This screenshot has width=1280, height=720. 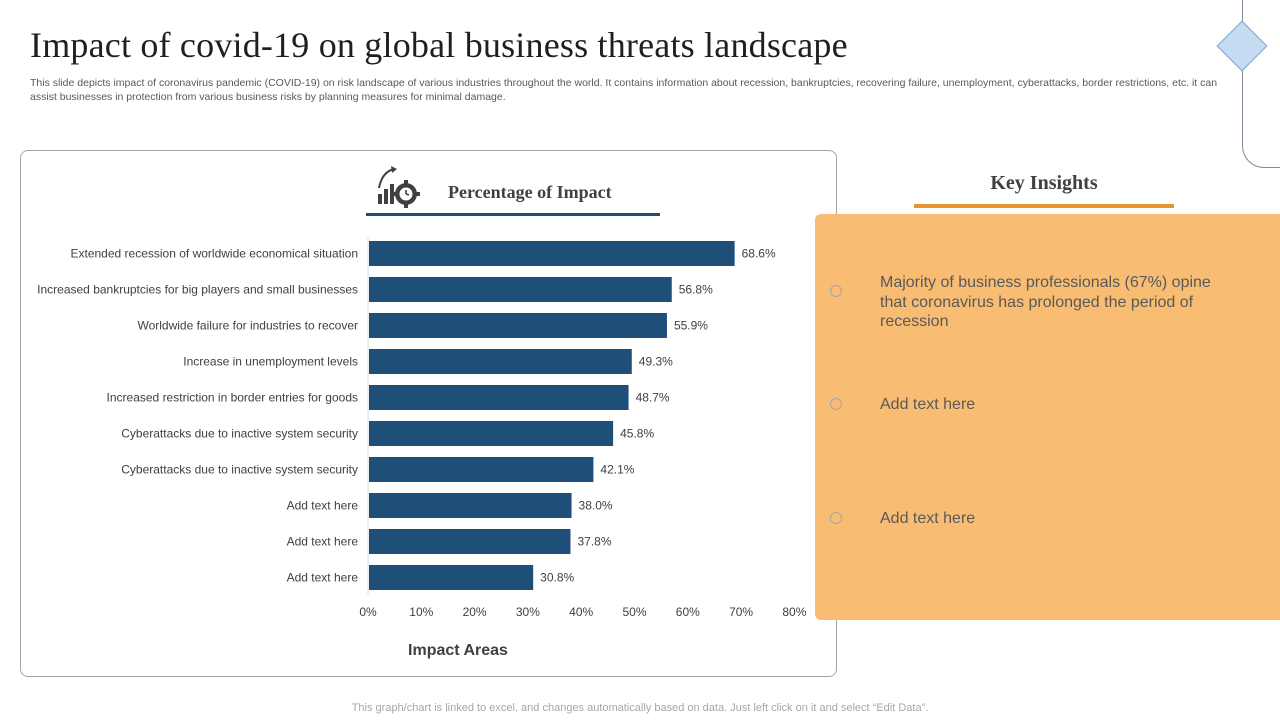 What do you see at coordinates (475, 612) in the screenshot?
I see `x-tick-label: 20%` at bounding box center [475, 612].